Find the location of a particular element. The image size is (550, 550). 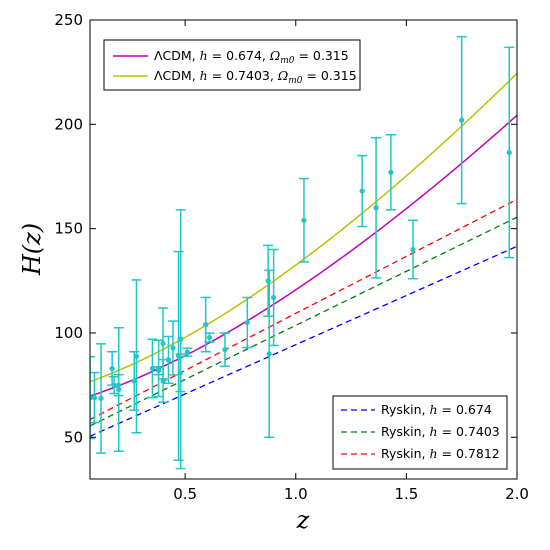

x-tick-label: 1.0 is located at coordinates (296, 494).